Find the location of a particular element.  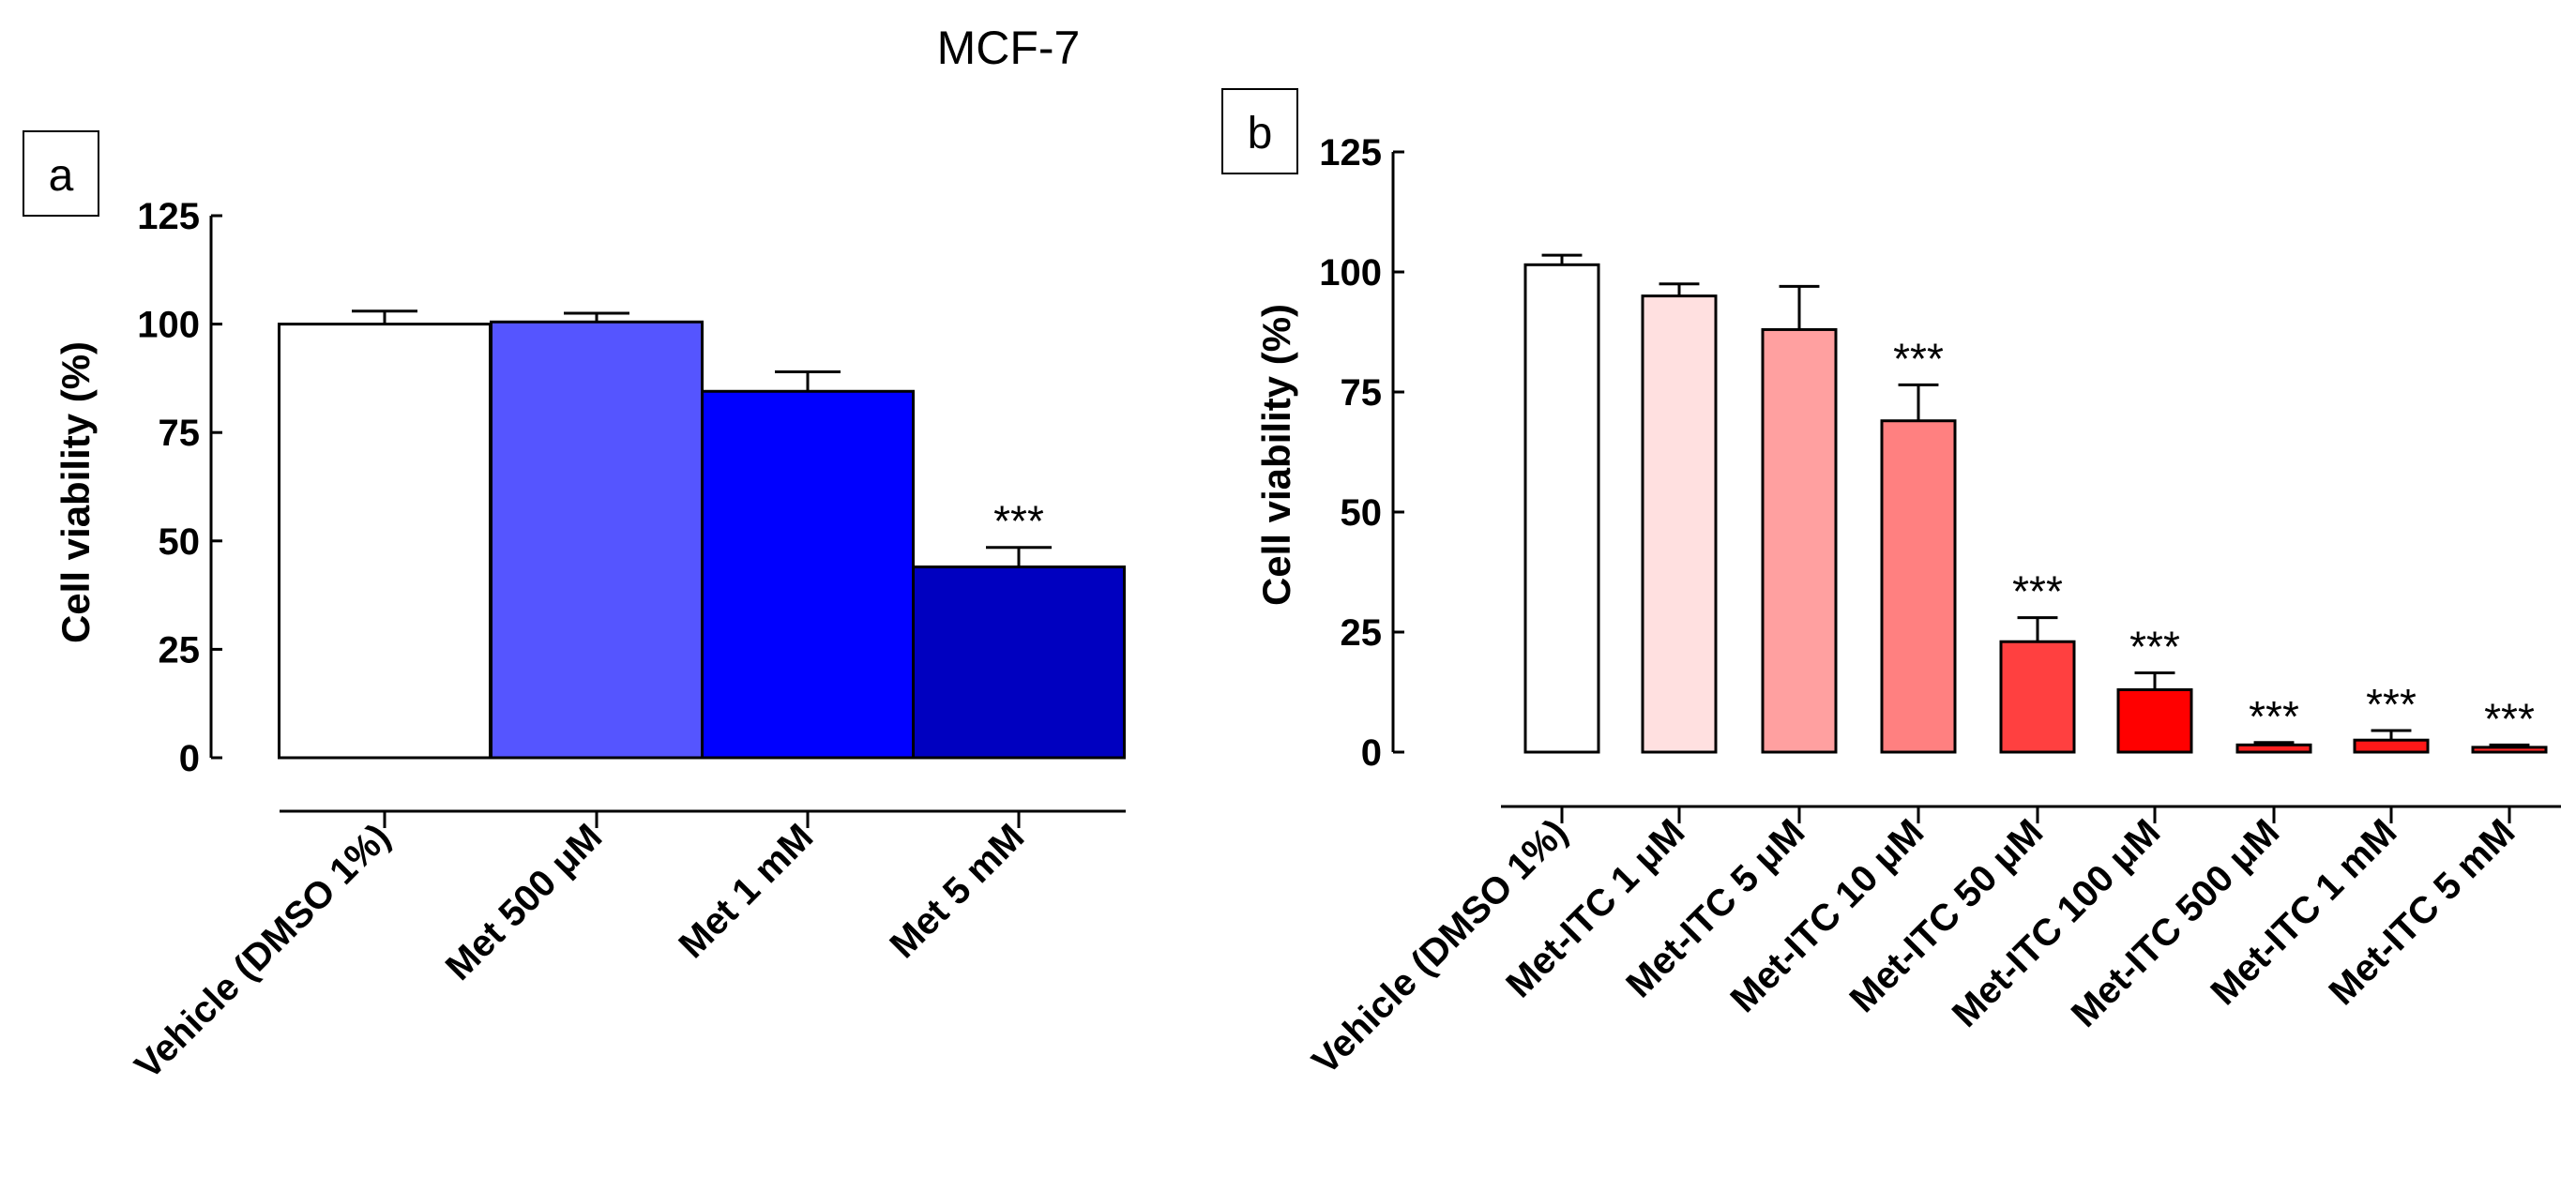

figure-title: MCF-7 is located at coordinates (1009, 48).